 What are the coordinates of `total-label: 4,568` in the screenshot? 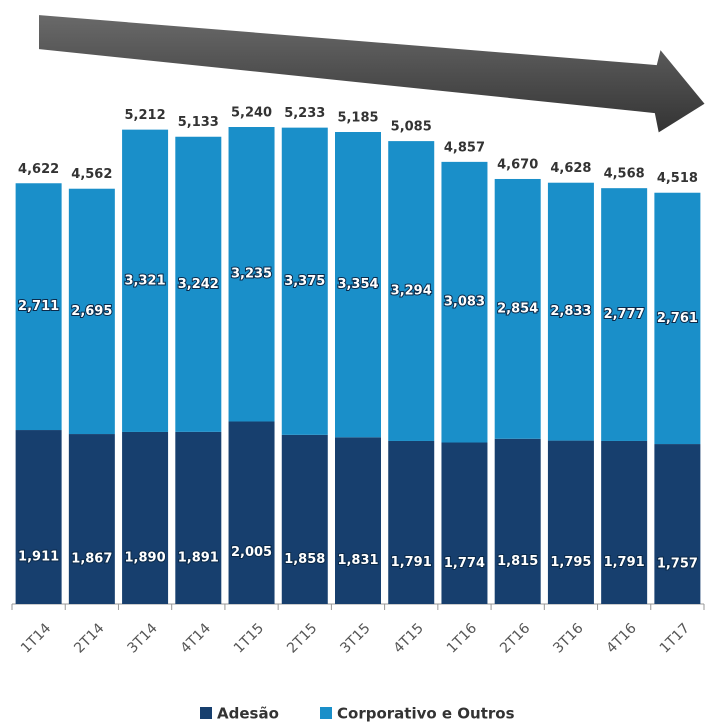 It's located at (624, 174).